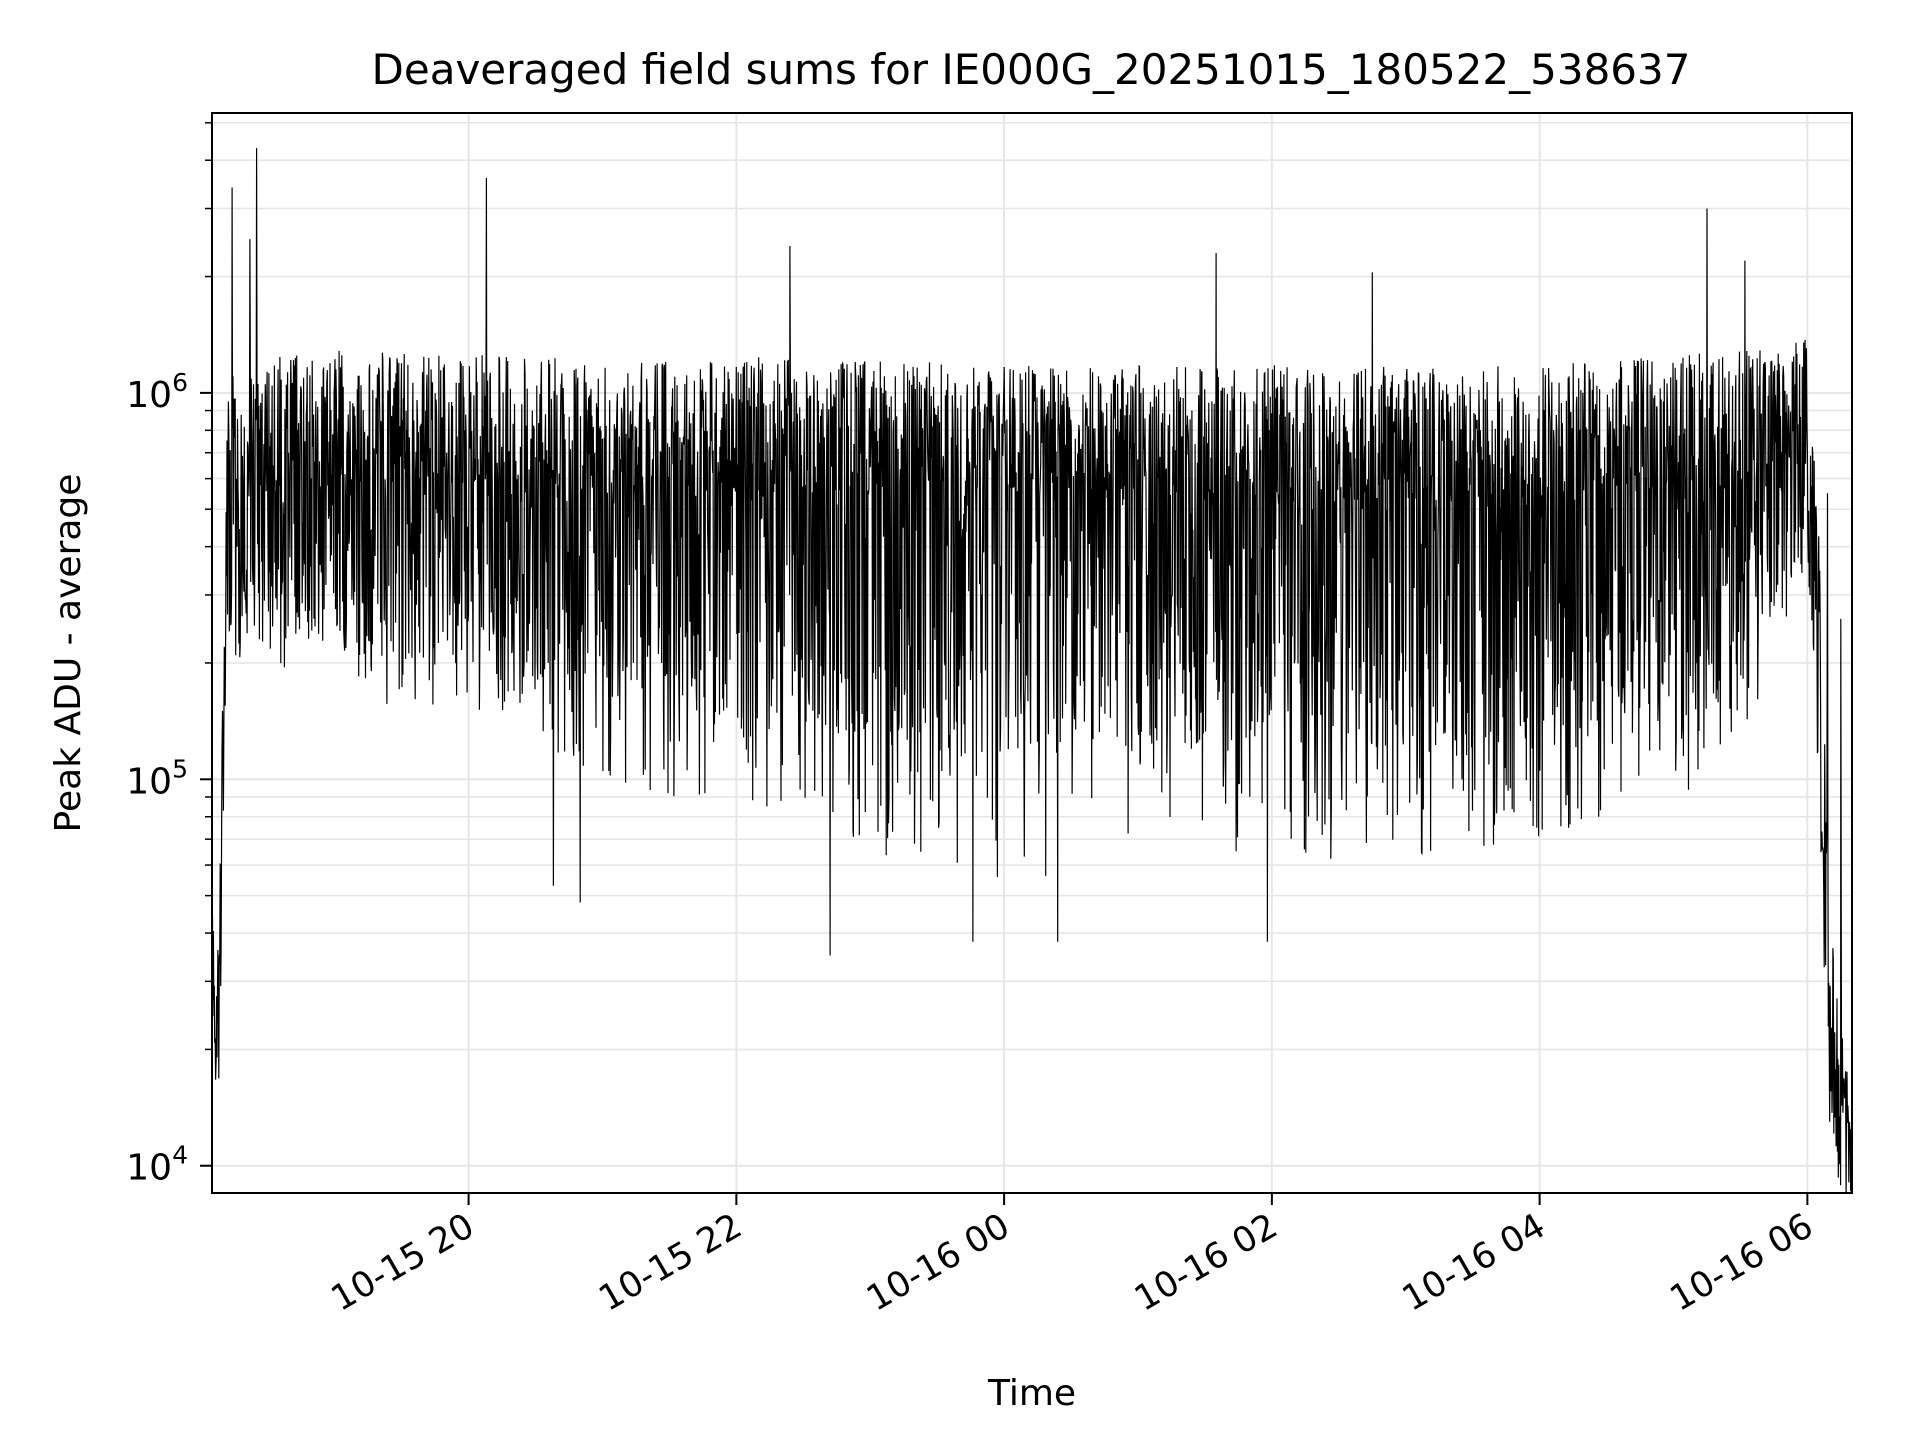 This screenshot has width=1920, height=1440. Describe the element at coordinates (1031, 1393) in the screenshot. I see `x-axis-label: Time` at that location.